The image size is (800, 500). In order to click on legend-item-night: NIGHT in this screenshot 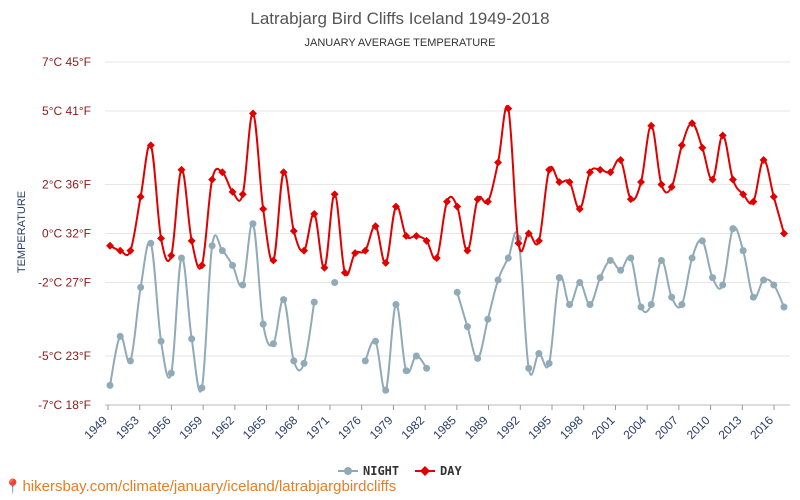, I will do `click(368, 471)`.